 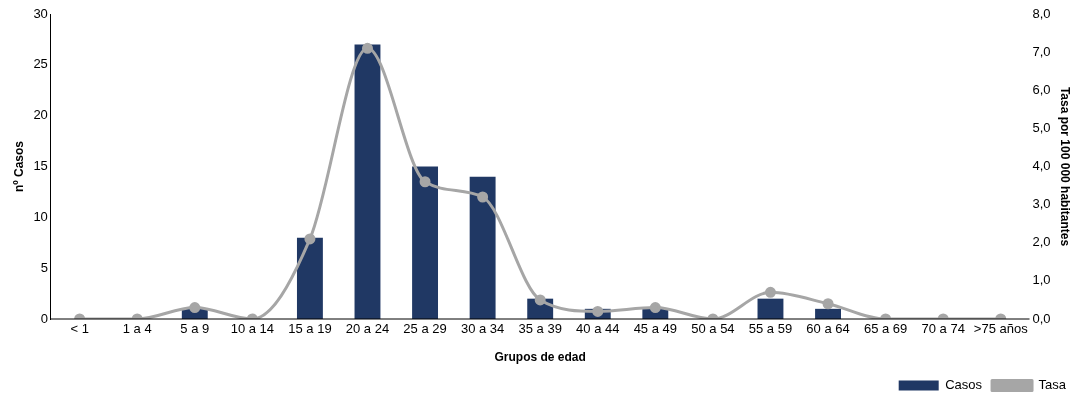 I want to click on y-tick-label: 0, so click(x=44, y=318).